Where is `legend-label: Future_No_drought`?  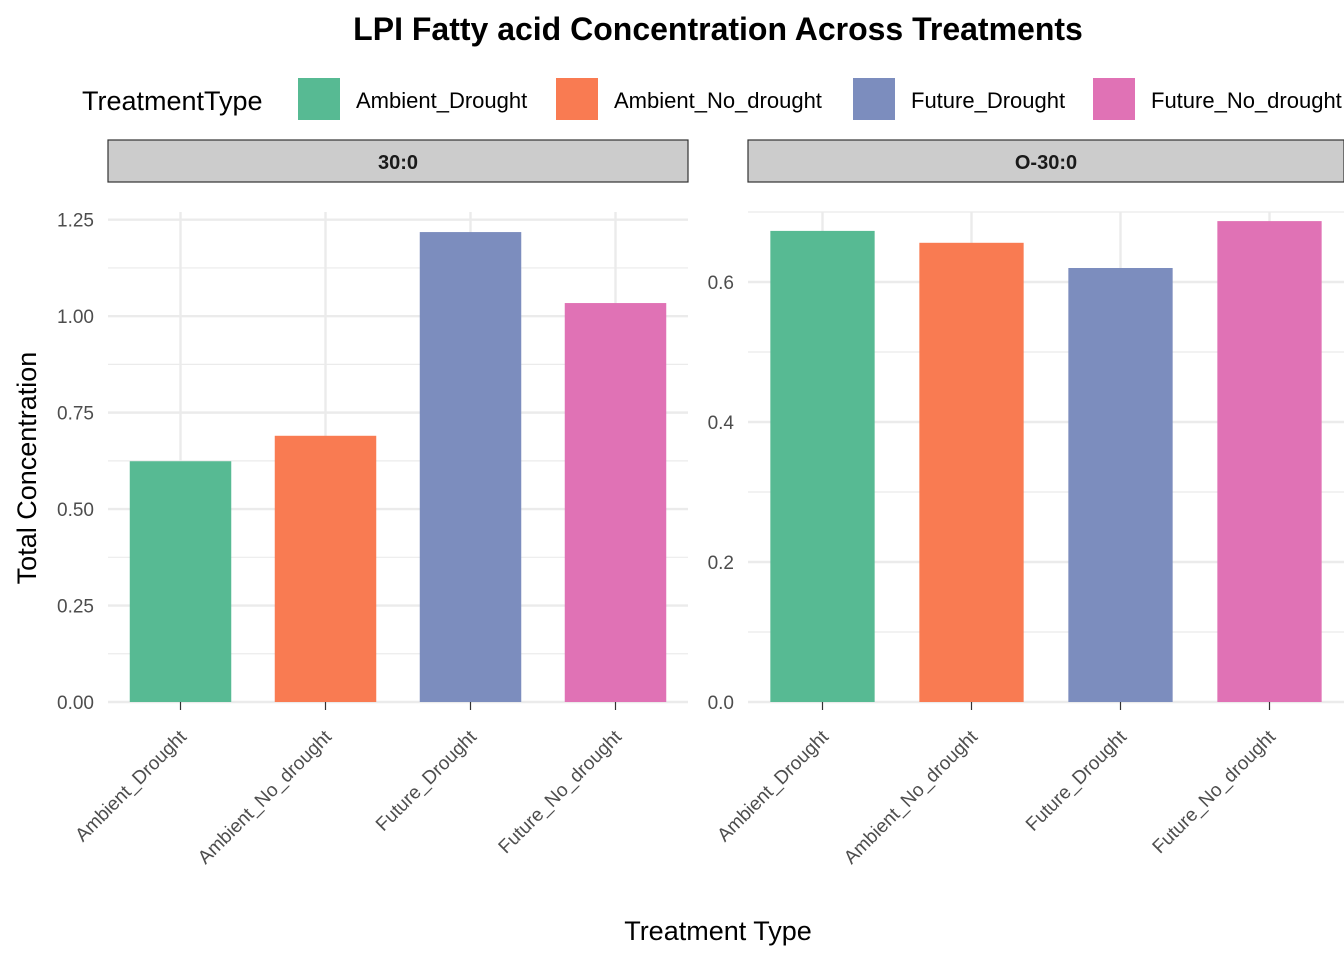
legend-label: Future_No_drought is located at coordinates (1246, 100).